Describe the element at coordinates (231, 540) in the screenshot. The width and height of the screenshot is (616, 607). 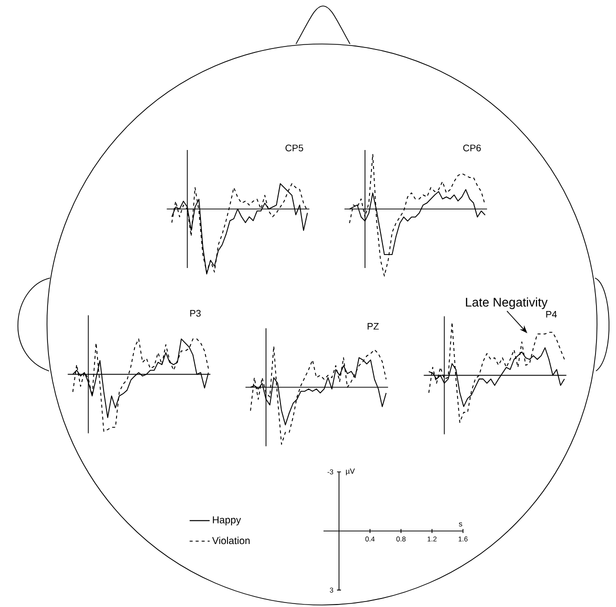
I see `legend-label: Violation` at that location.